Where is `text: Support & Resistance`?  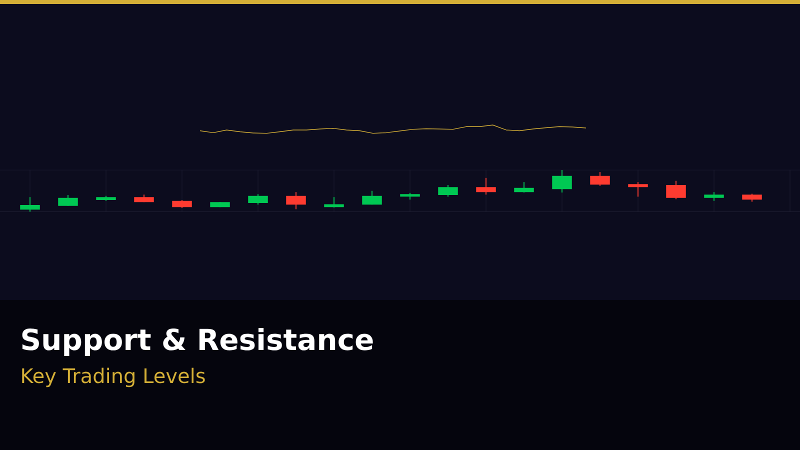
text: Support & Resistance is located at coordinates (197, 342).